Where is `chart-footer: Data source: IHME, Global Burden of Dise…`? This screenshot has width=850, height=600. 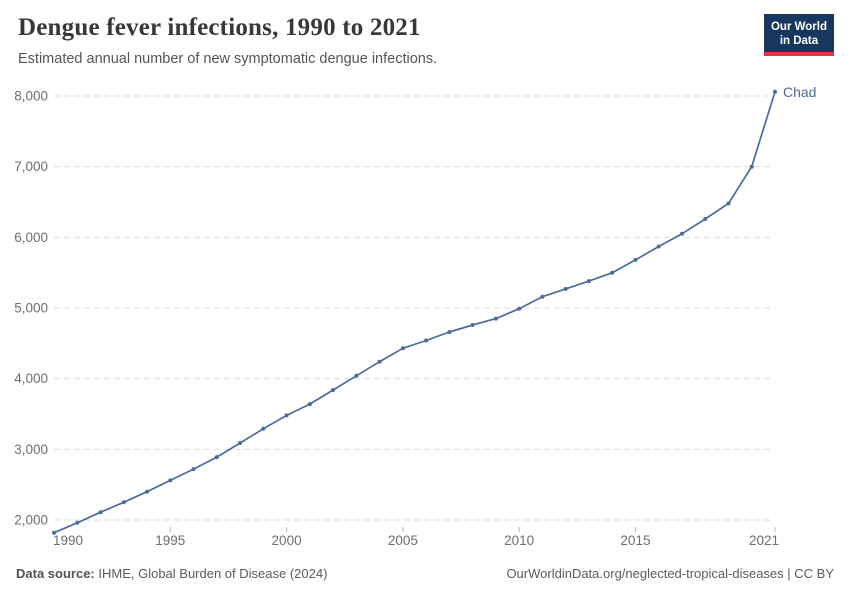
chart-footer: Data source: IHME, Global Burden of Dise… is located at coordinates (425, 573).